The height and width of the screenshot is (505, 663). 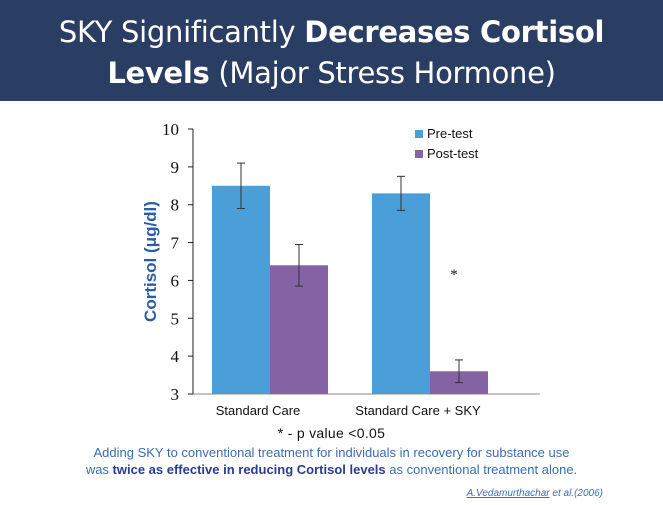 What do you see at coordinates (175, 167) in the screenshot?
I see `y-tick-label: 9` at bounding box center [175, 167].